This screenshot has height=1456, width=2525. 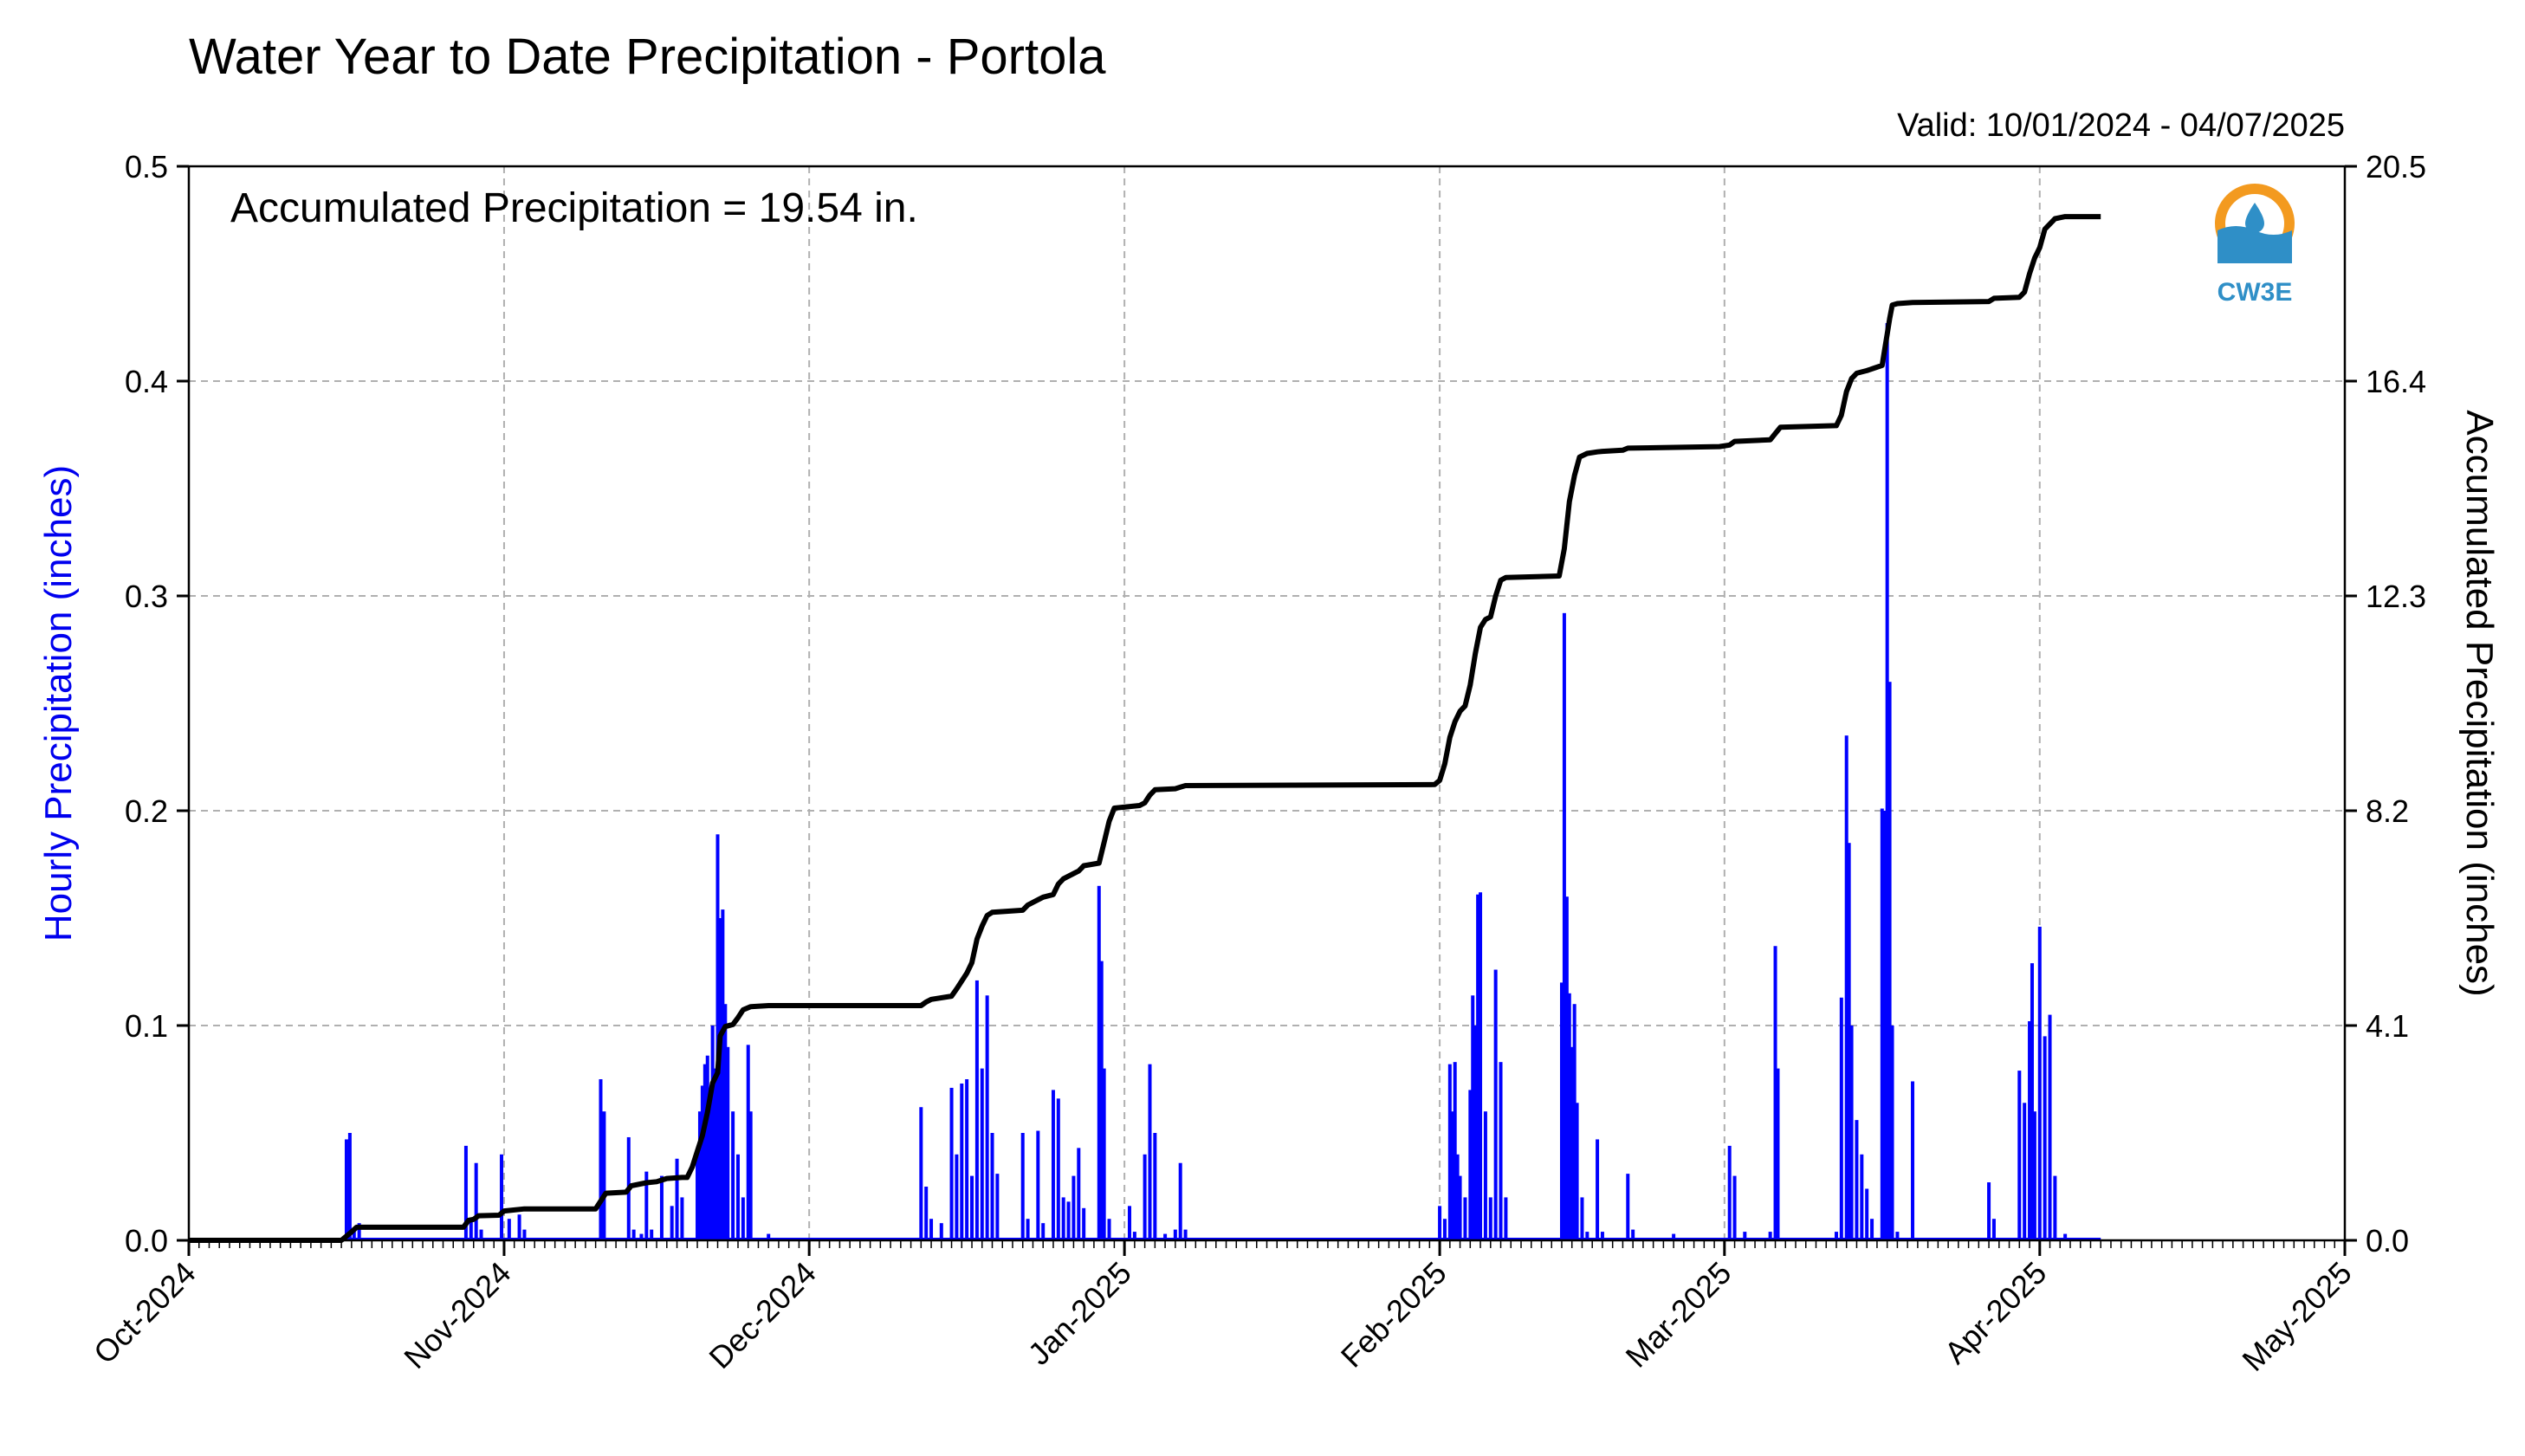 I want to click on y2-tick-label: 16.4, so click(x=2396, y=381).